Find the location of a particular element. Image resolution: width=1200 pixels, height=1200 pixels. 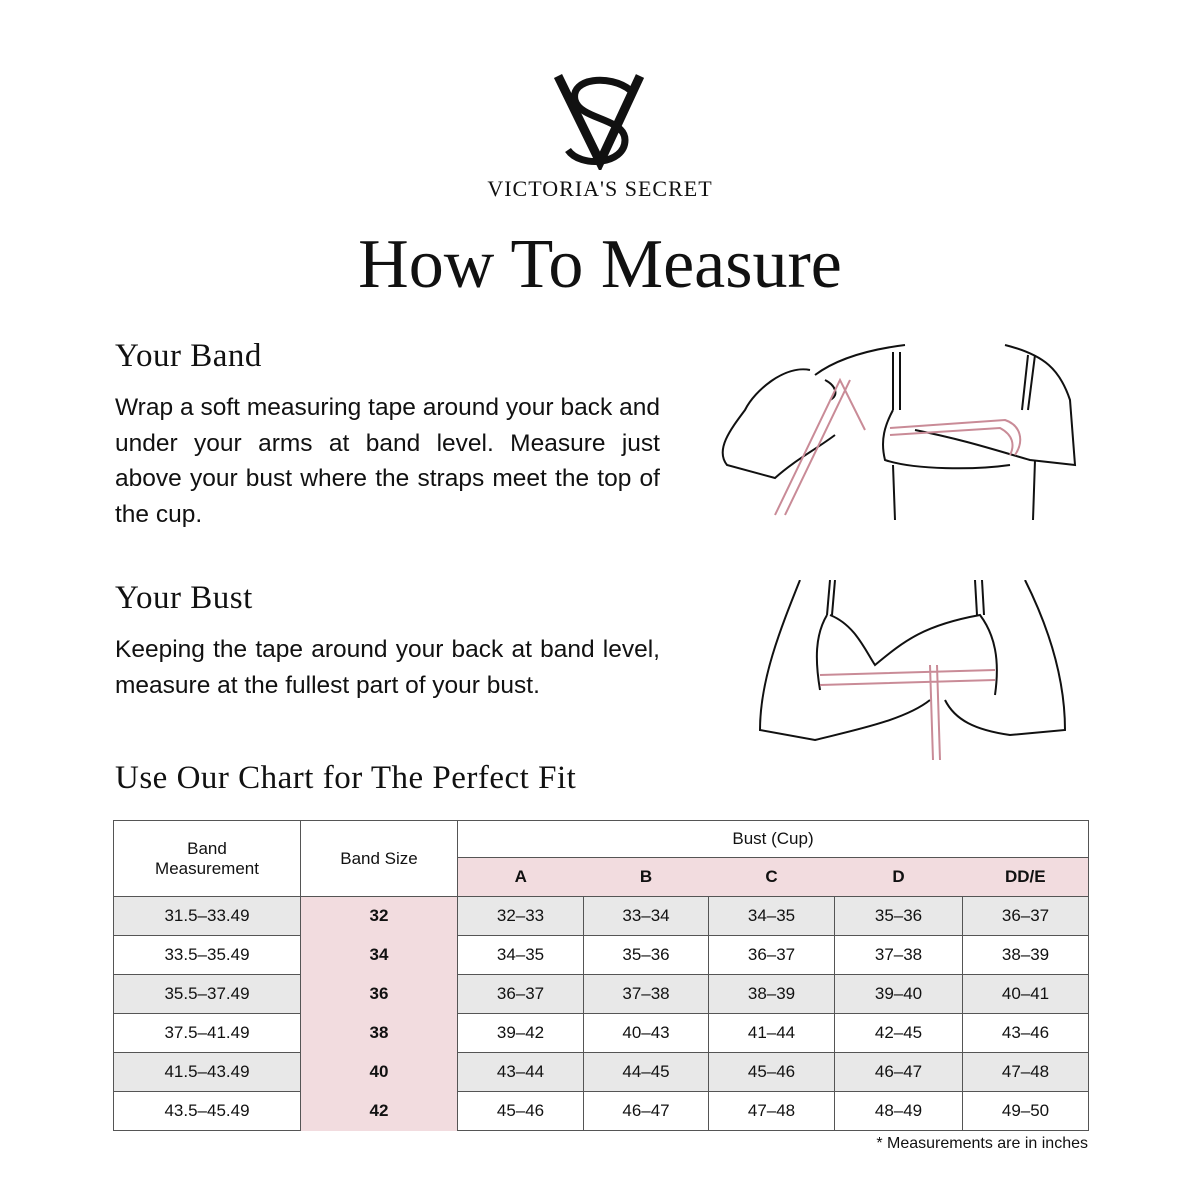

table-row: 31.5–33.49 32 32–33 33–34 34–35 35–36 36–37 is located at coordinates (601, 916).